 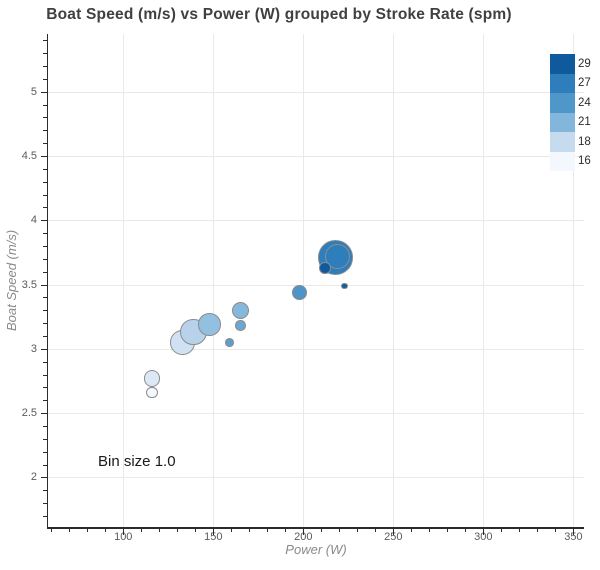 What do you see at coordinates (483, 537) in the screenshot?
I see `x-tick-label: 300` at bounding box center [483, 537].